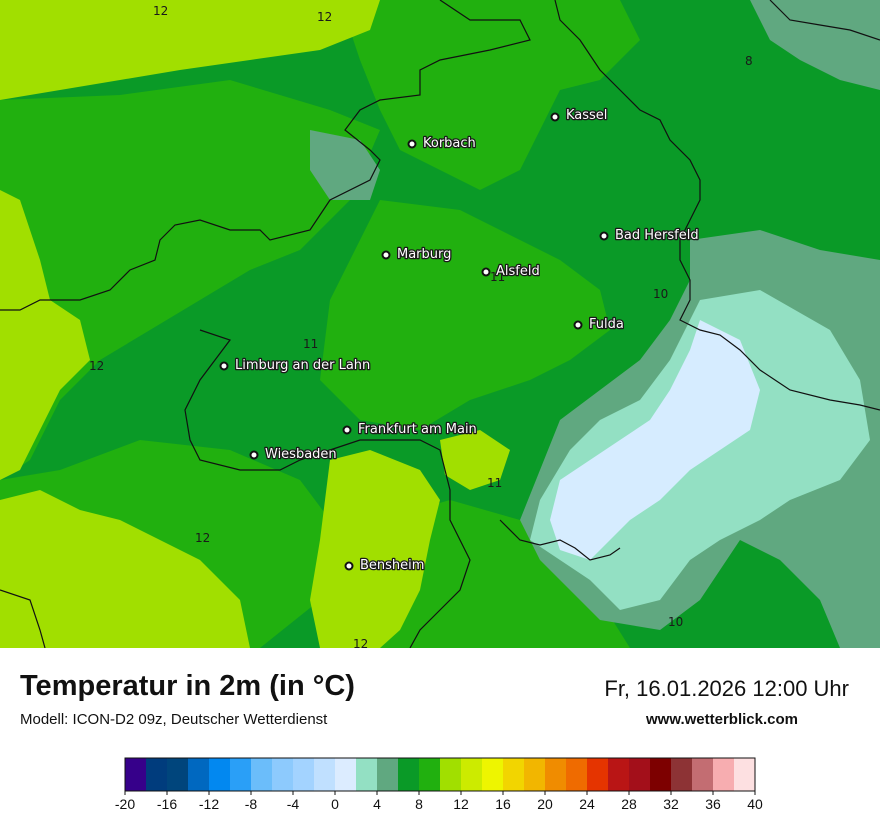  I want to click on forecast-datetime: Fr, 16.01.2026 12:00 Uhr, so click(726, 688).